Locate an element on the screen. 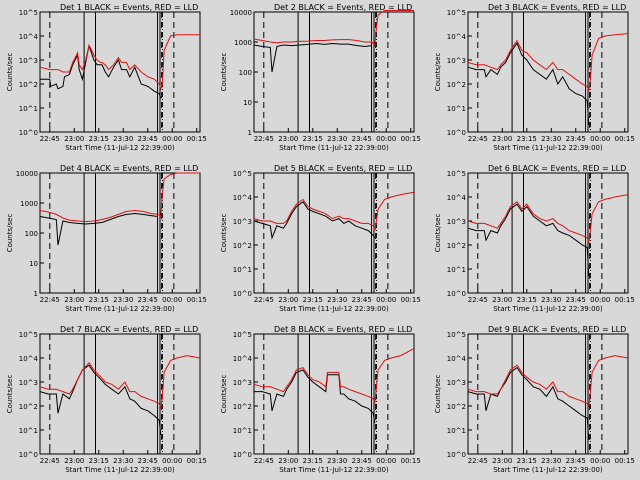  panel-title: Det 9 BLACK = Events, RED = LLD is located at coordinates (557, 329).